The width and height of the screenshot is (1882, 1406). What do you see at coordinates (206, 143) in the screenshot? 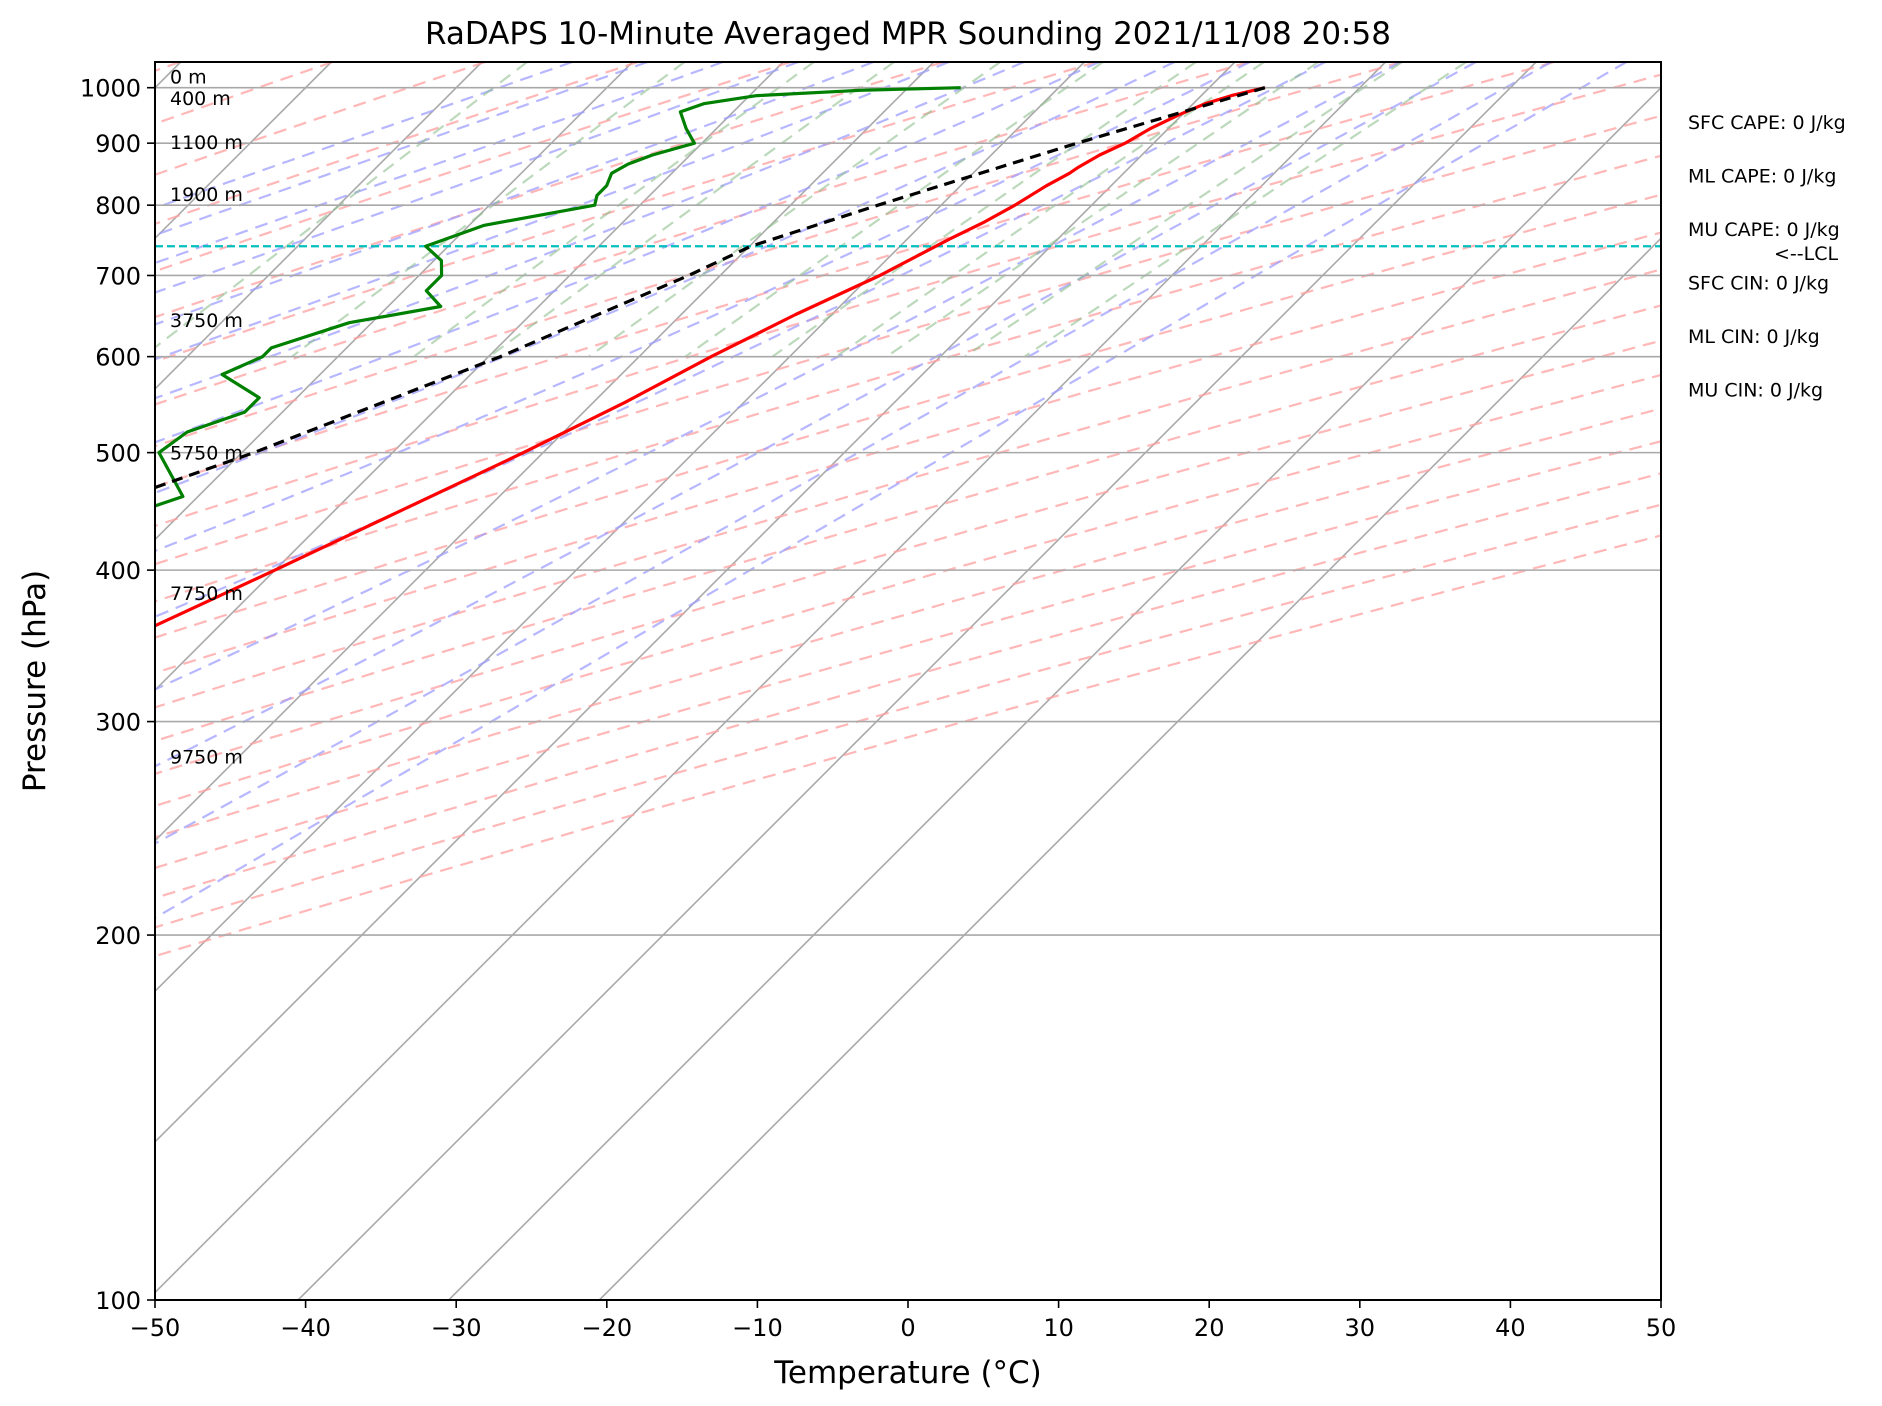
I see `height-label: 1100 m` at bounding box center [206, 143].